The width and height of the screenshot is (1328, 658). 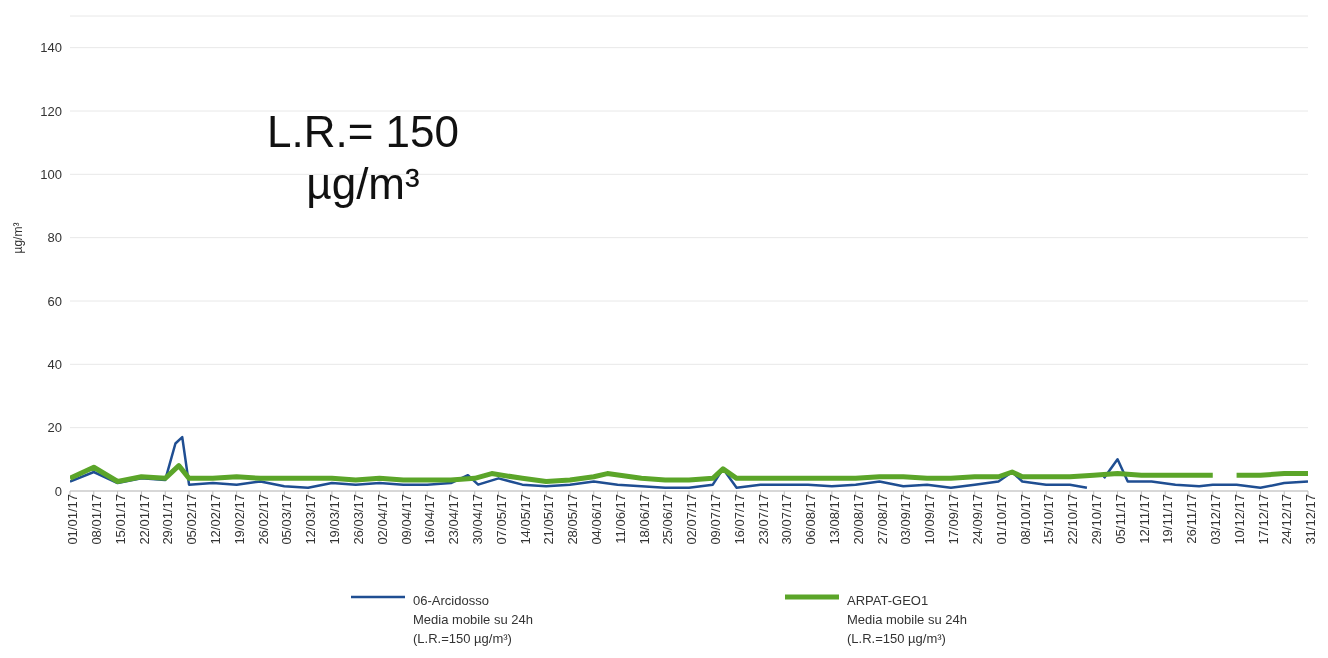 What do you see at coordinates (18, 238) in the screenshot?
I see `text: µg/m³` at bounding box center [18, 238].